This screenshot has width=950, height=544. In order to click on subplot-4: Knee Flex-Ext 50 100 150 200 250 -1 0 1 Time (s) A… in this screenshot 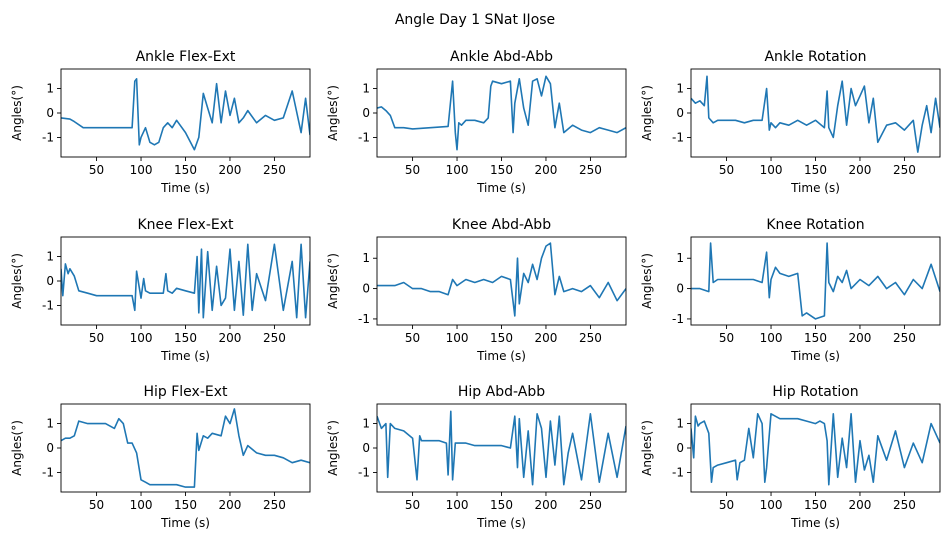, I will do `click(160, 290)`.